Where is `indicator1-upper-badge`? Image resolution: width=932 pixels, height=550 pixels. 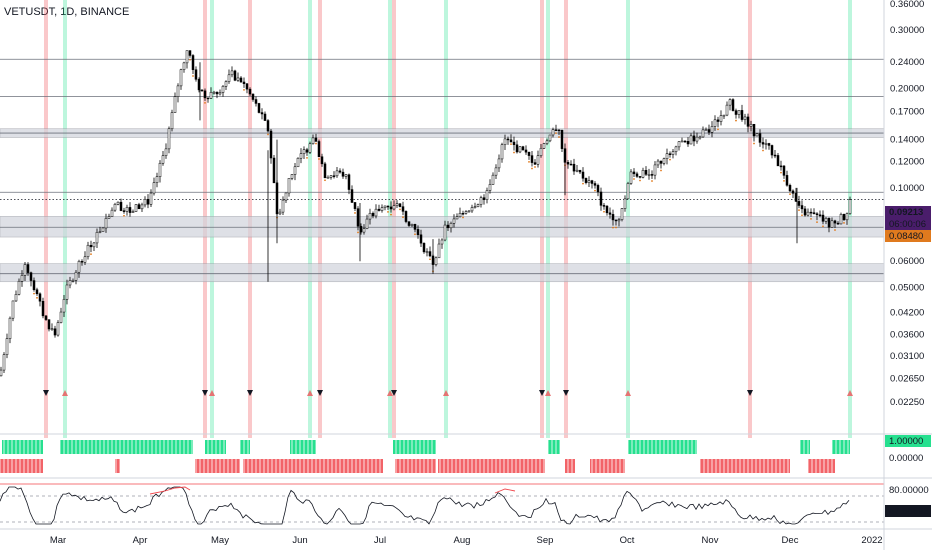 indicator1-upper-badge is located at coordinates (908, 441).